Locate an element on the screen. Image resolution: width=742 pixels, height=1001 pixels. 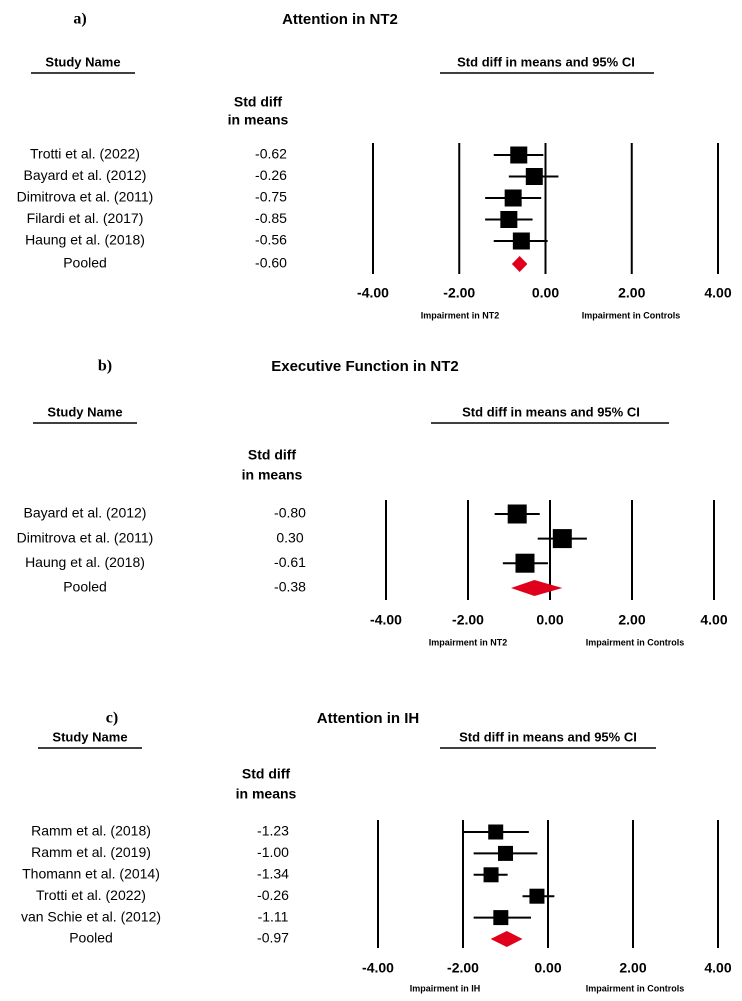
study-effect-value: -1.11 is located at coordinates (273, 916).